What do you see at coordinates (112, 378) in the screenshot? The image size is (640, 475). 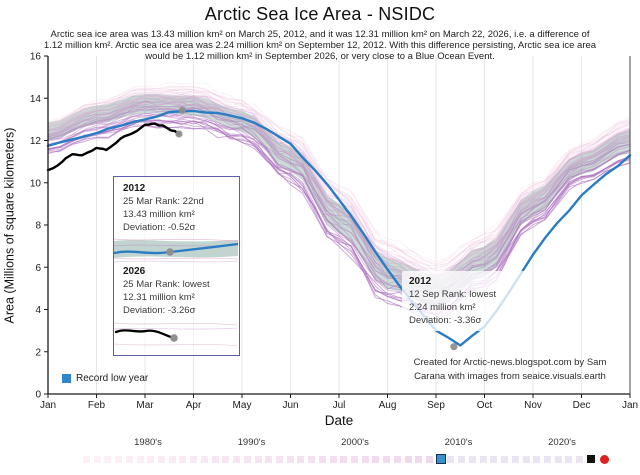 I see `legend-label: Record low year` at bounding box center [112, 378].